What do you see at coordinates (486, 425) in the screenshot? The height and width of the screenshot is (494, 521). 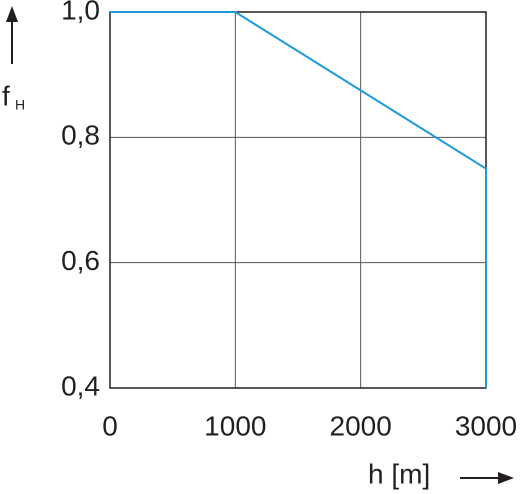 I see `x-tick-label: 3000` at bounding box center [486, 425].